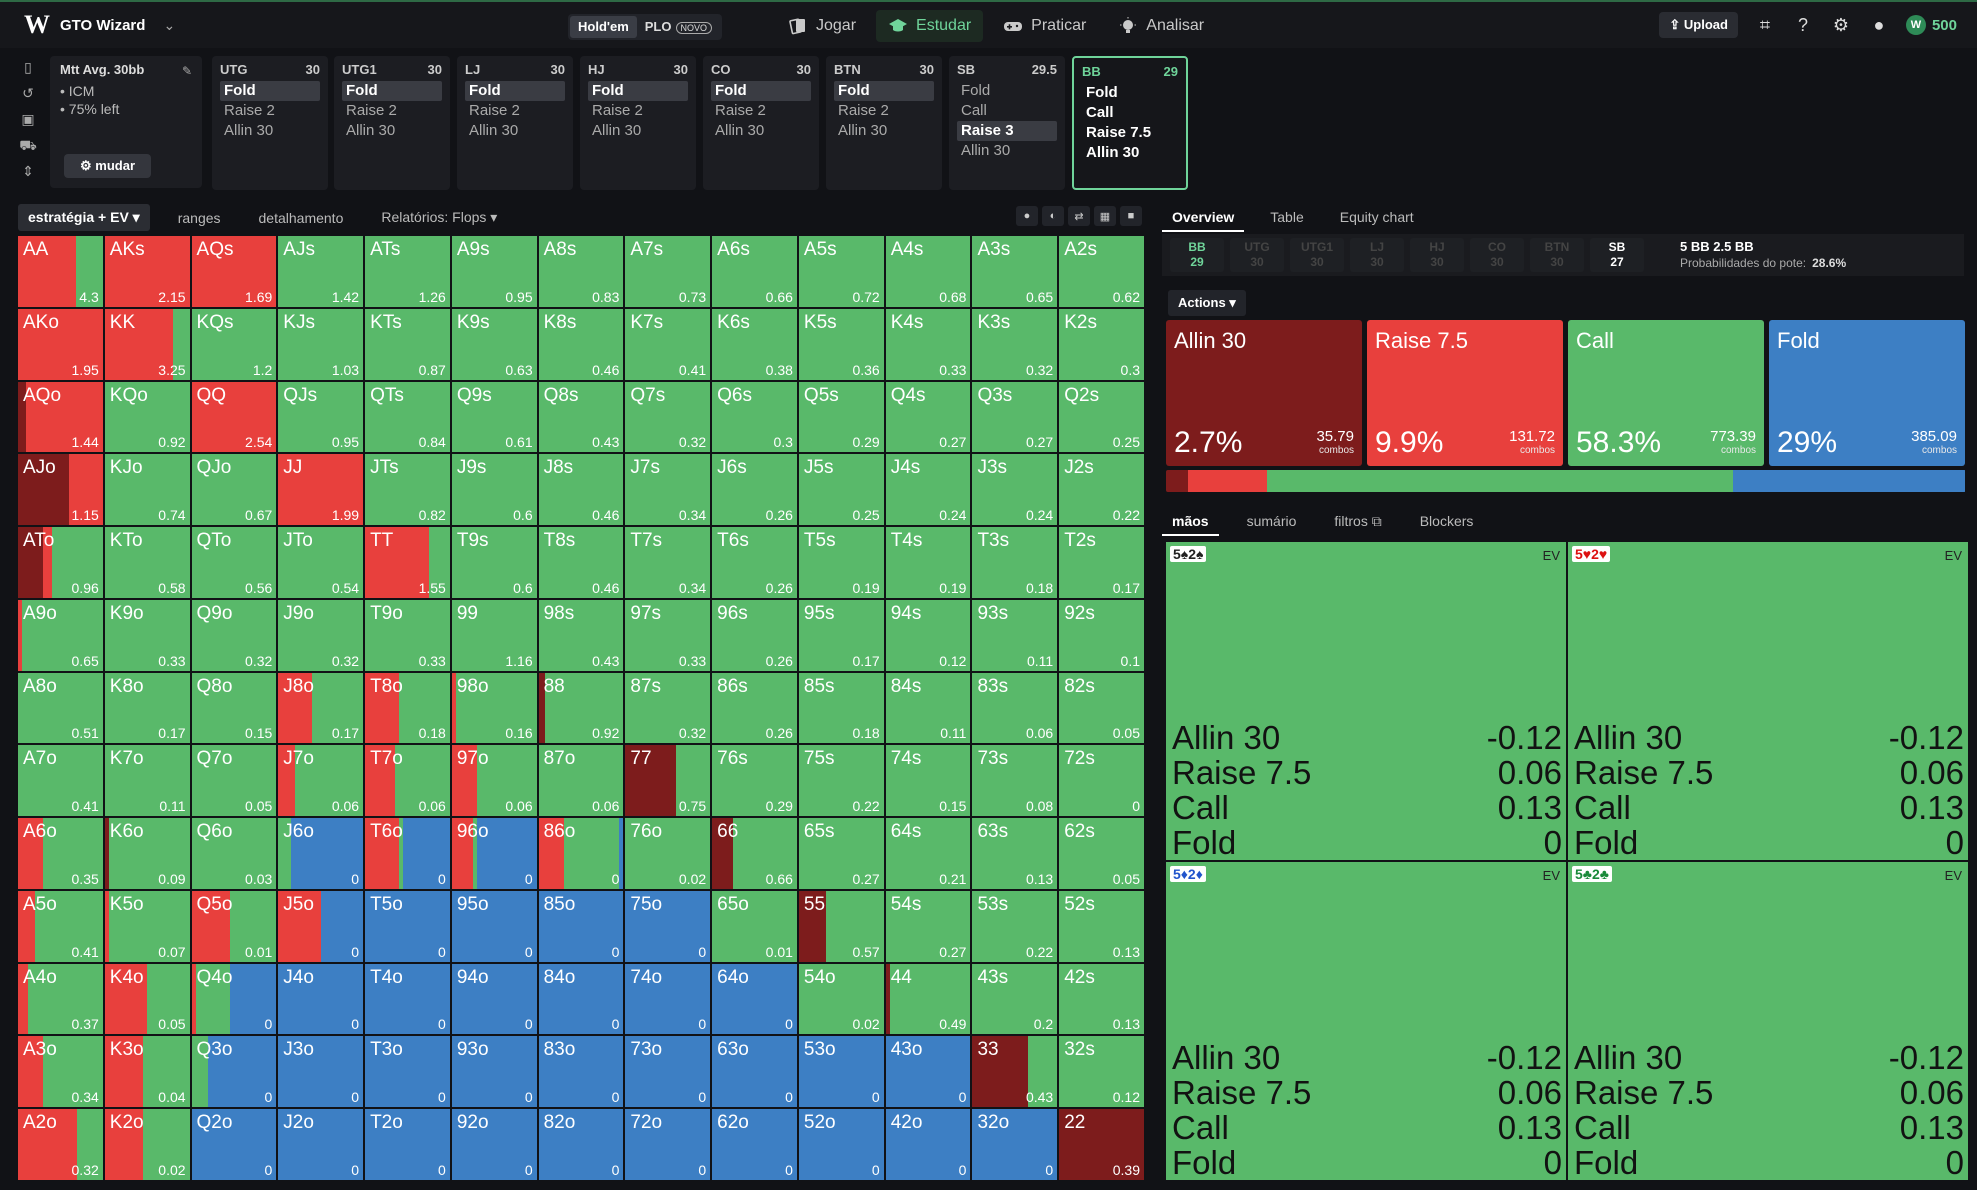  What do you see at coordinates (1376, 217) in the screenshot?
I see `tab-equity-chart: Equity chart` at bounding box center [1376, 217].